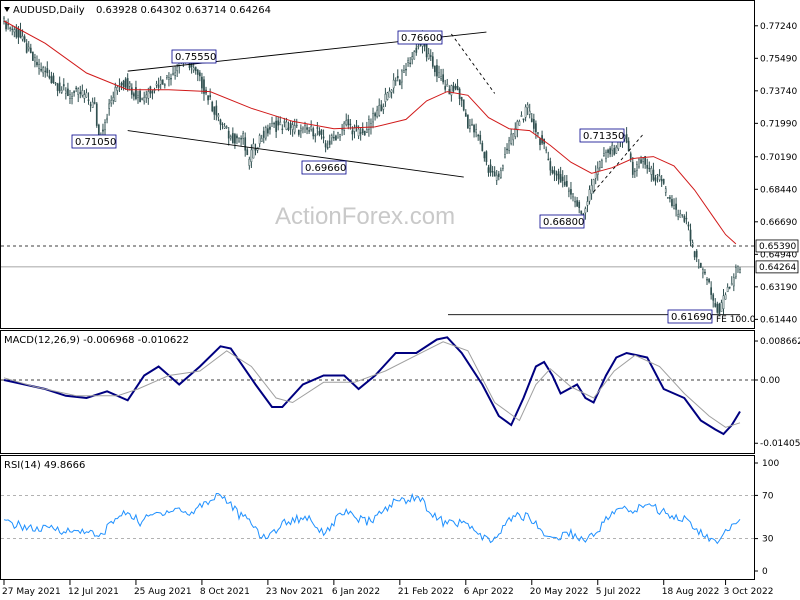 The image size is (800, 600). Describe the element at coordinates (372, 518) in the screenshot. I see `rsi-line` at that location.